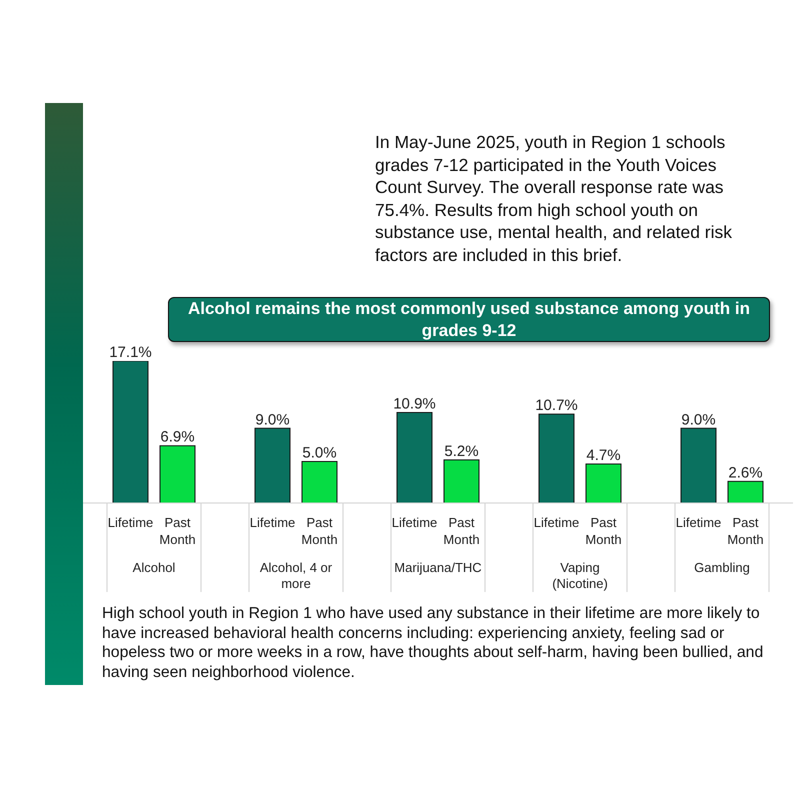 This screenshot has width=800, height=800. I want to click on text: High school youth in Region 1 who have used any substance in their lifetime are more likely to have increased behavioral health concerns including: experiencing anxiety, feeling sad or hopeless two or more weeks in a row, have thoughts about self-harm, having been bullied, and having seen neighborhood violence., so click(433, 643).